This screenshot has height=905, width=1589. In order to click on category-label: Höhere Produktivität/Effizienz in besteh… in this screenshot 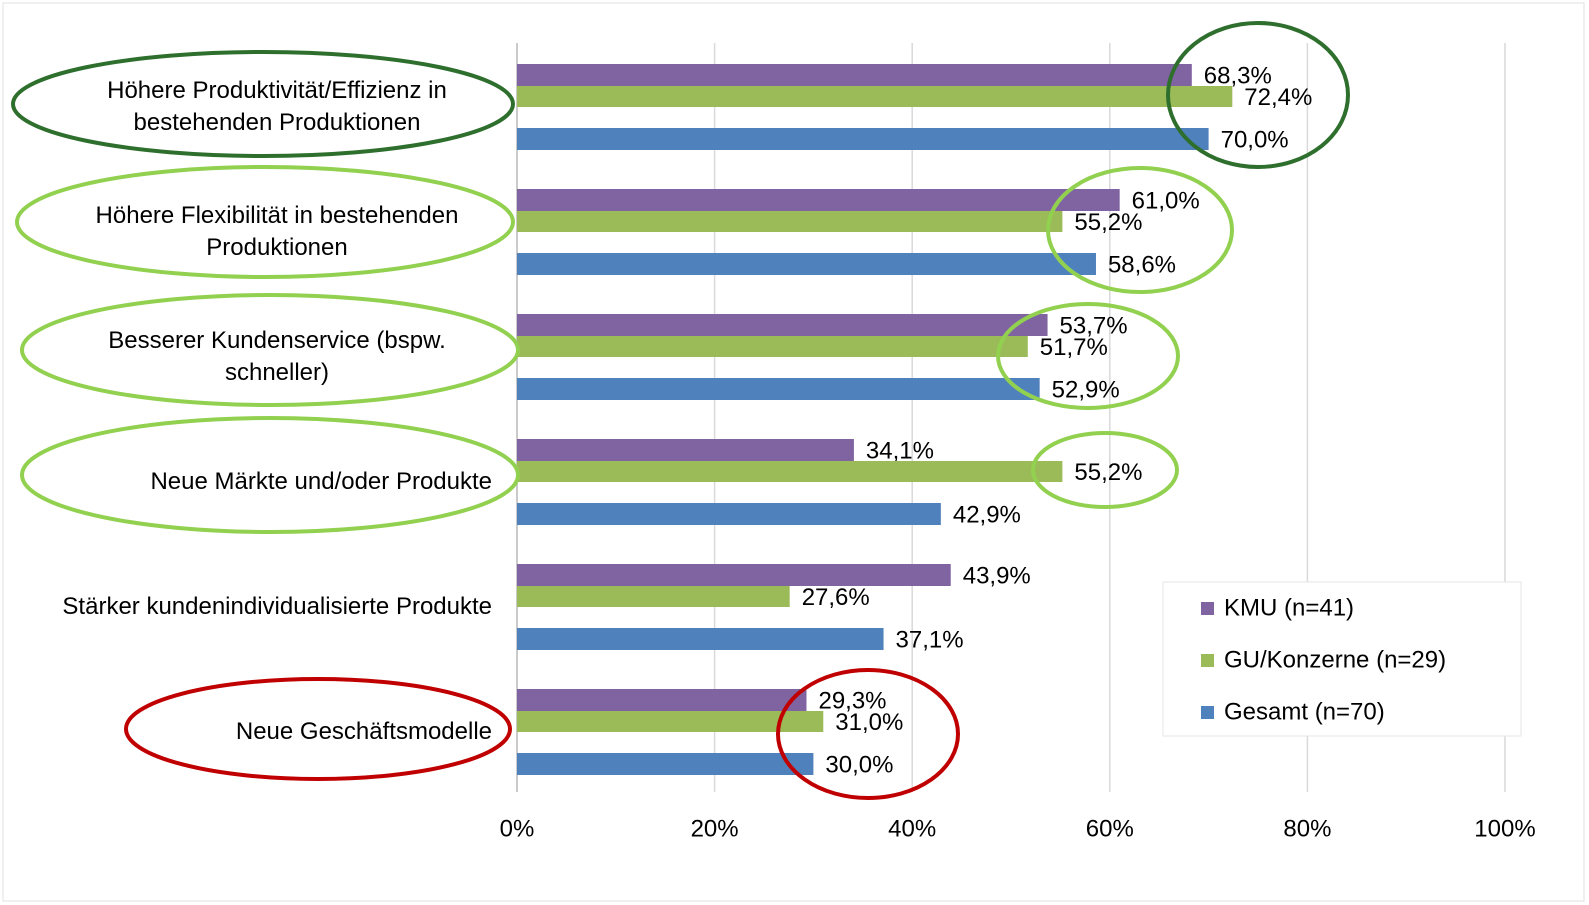, I will do `click(277, 107)`.